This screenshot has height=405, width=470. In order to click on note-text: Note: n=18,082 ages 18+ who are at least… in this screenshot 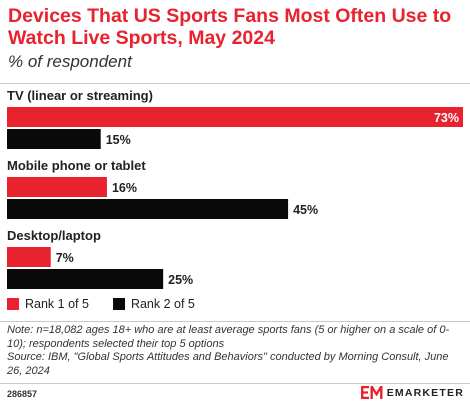, I will do `click(228, 337)`.